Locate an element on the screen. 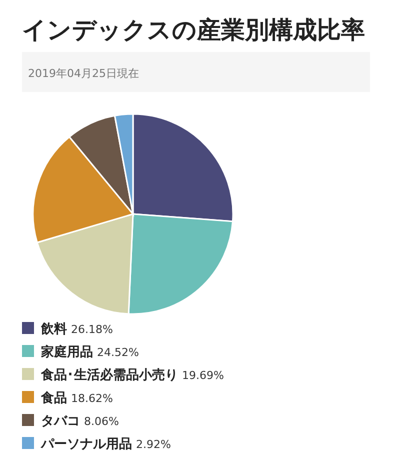 The image size is (398, 475). data-label: 24.52% is located at coordinates (118, 352).